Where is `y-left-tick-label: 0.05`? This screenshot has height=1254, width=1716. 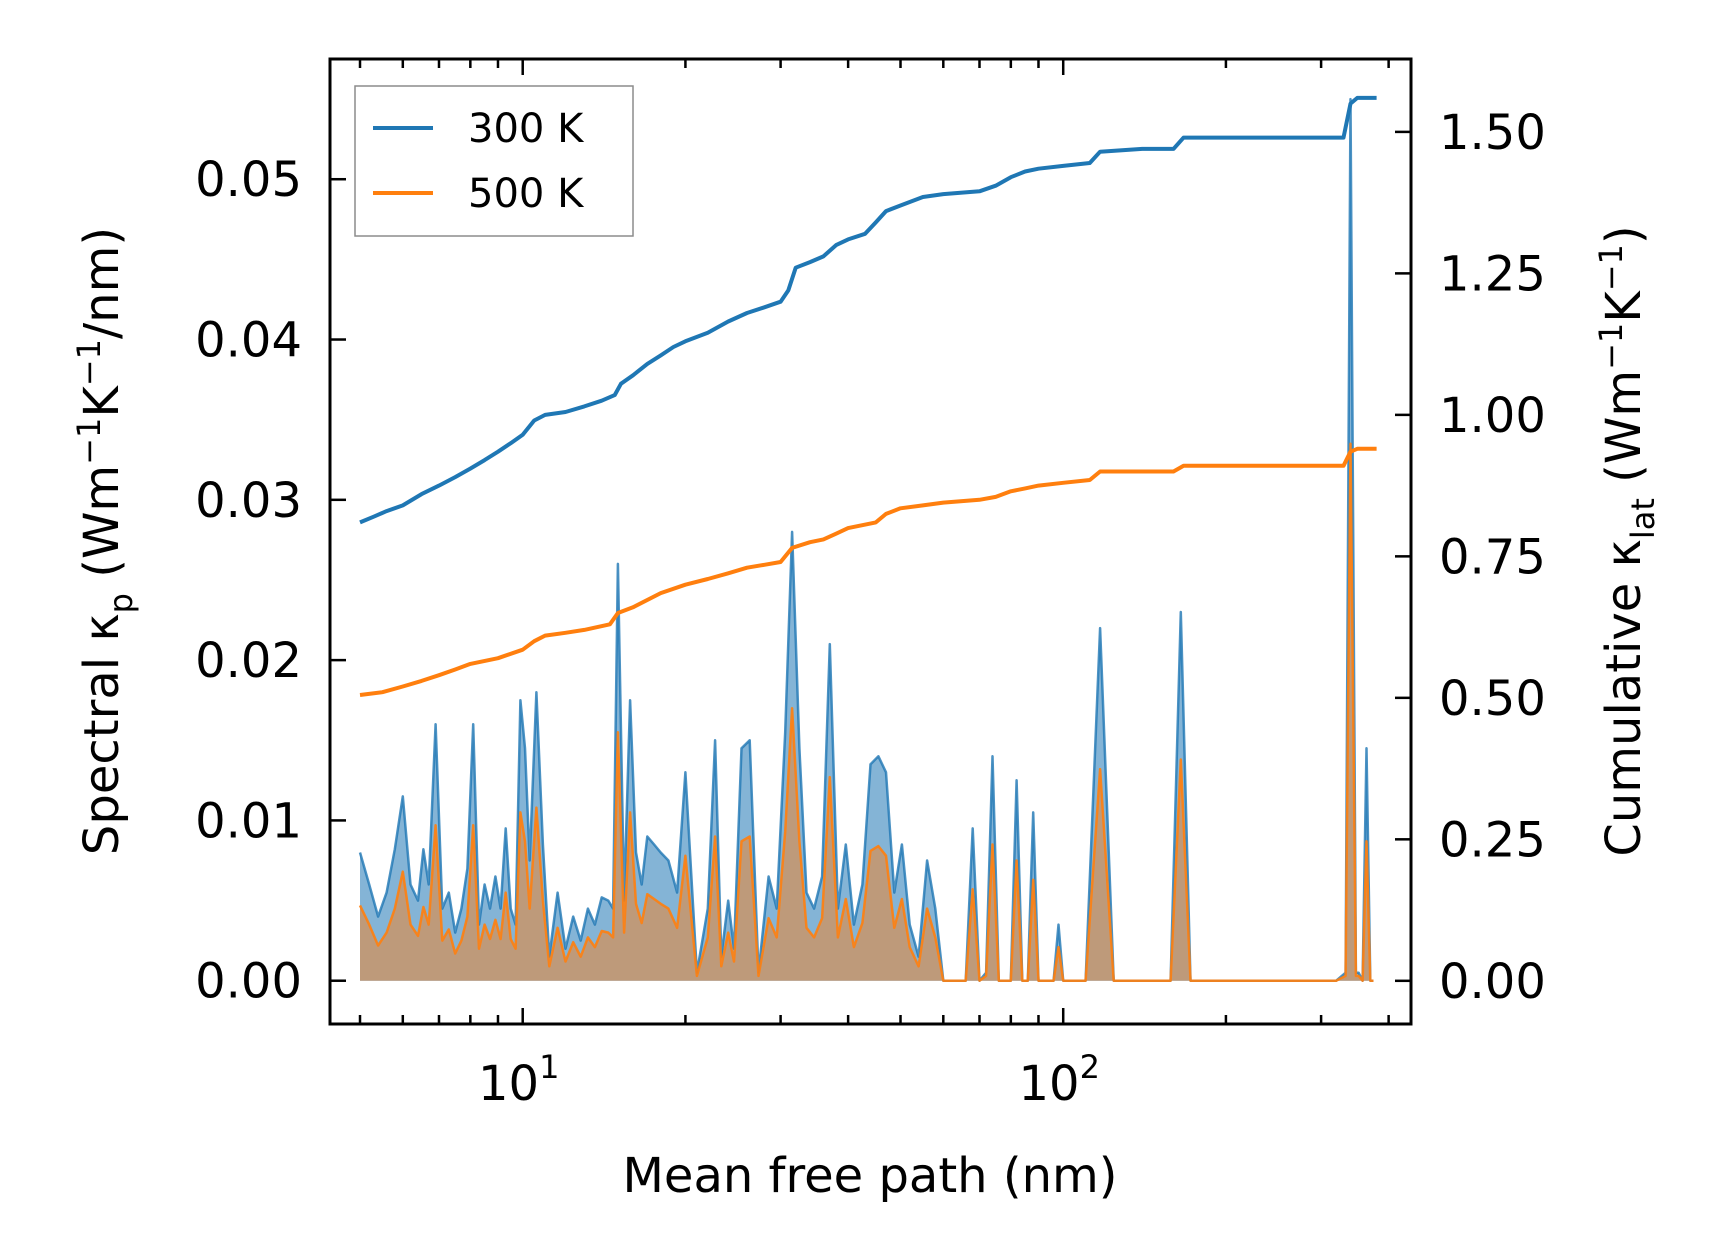
y-left-tick-label: 0.05 is located at coordinates (248, 180).